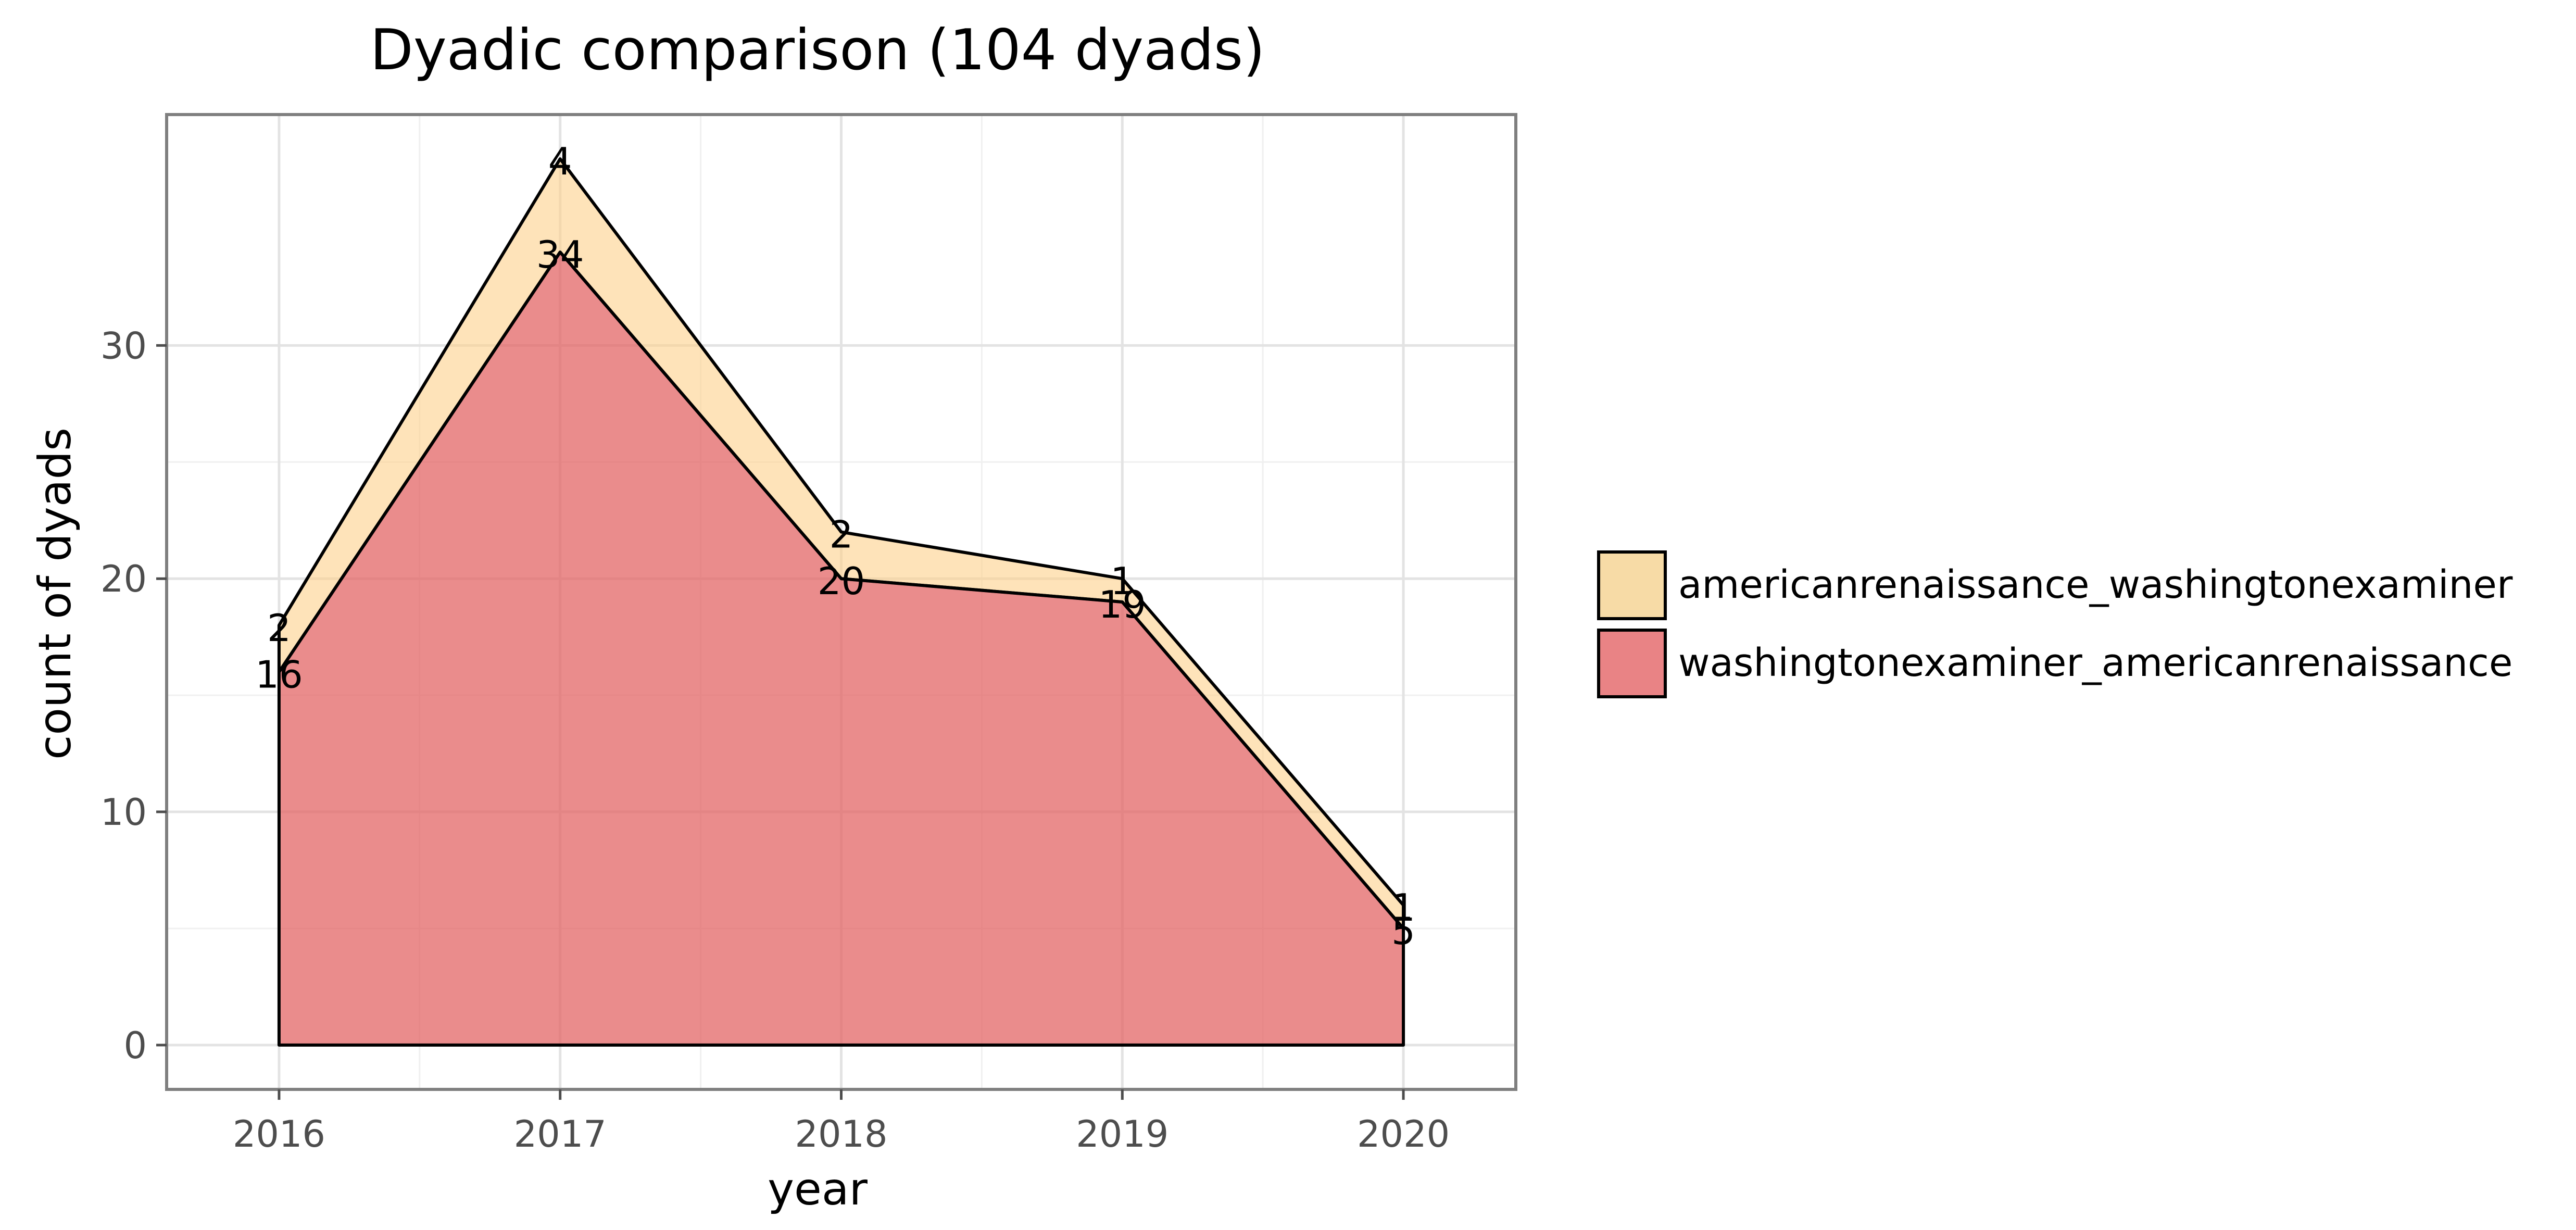 Image resolution: width=2576 pixels, height=1230 pixels. I want to click on legend-swatch-washingtonexaminer_americanrenaissance, so click(1632, 664).